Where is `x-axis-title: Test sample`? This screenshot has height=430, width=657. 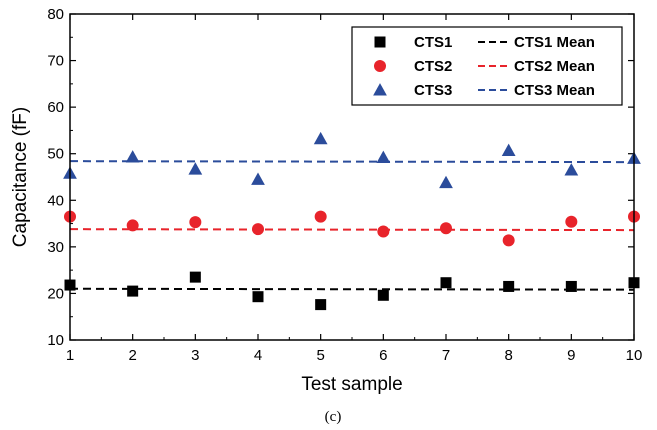
x-axis-title: Test sample is located at coordinates (351, 384).